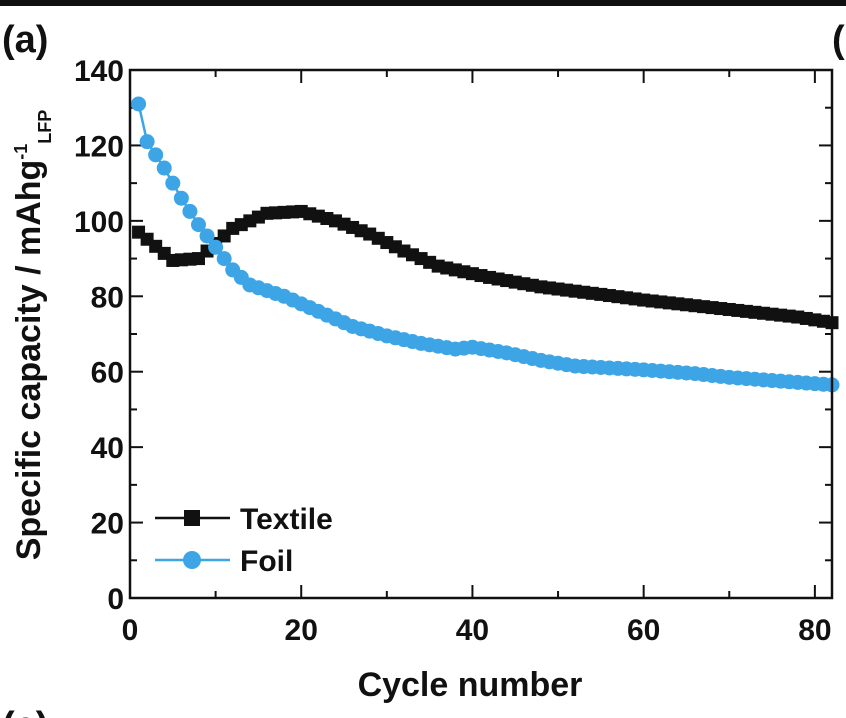  I want to click on y-axis-title-main: Specific capacity / mAhg, so click(29, 360).